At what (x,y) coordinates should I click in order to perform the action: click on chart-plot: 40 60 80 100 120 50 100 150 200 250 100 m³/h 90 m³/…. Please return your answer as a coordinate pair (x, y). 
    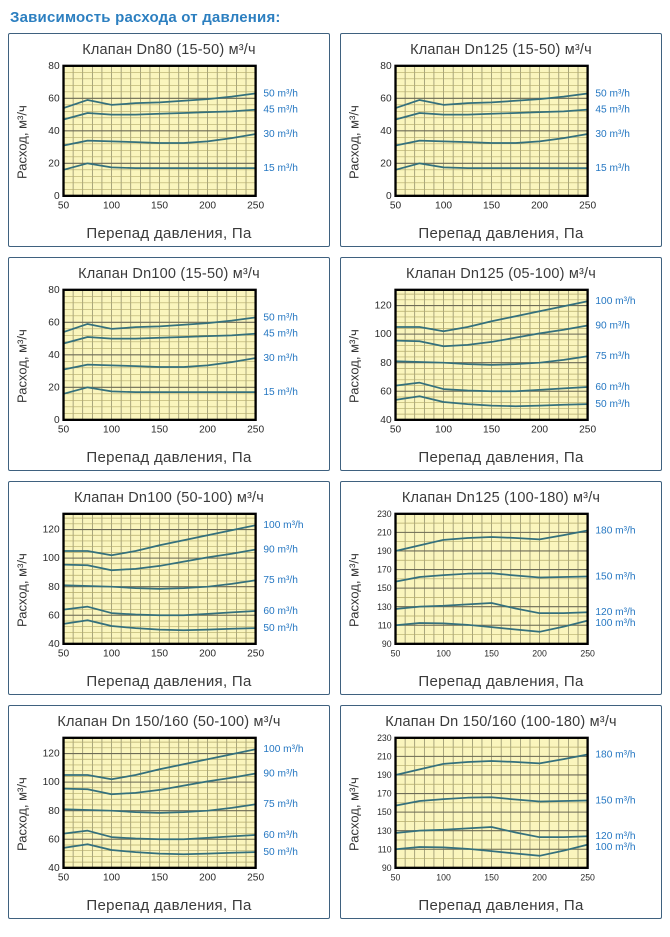
    Looking at the image, I should click on (505, 361).